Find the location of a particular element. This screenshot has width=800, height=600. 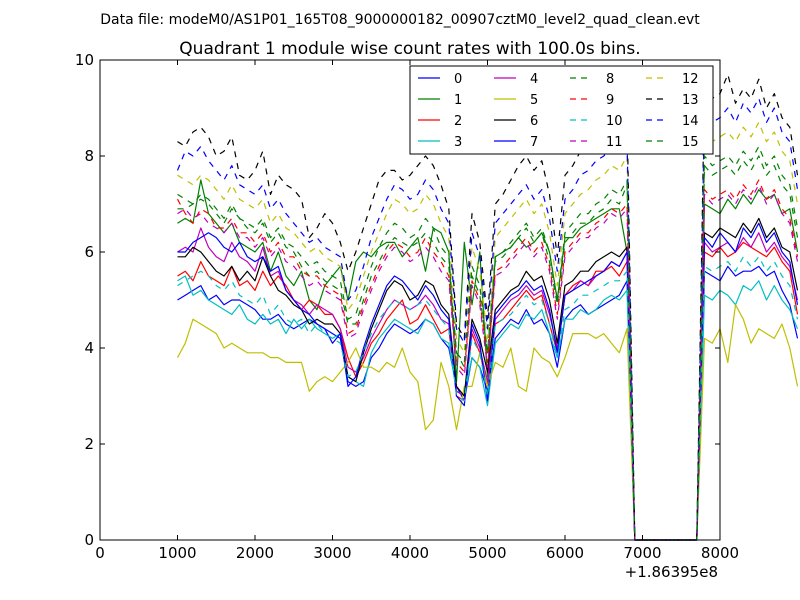

y-tick-label: 8 is located at coordinates (89, 156).